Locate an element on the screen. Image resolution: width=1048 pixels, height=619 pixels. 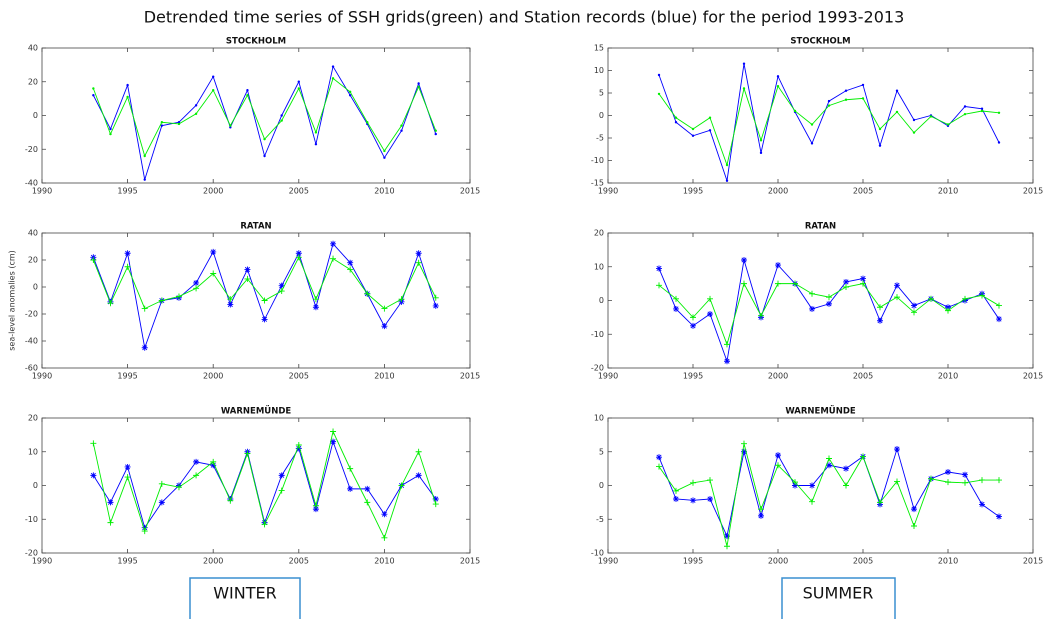
y-tick-label: 15 is located at coordinates (599, 48).